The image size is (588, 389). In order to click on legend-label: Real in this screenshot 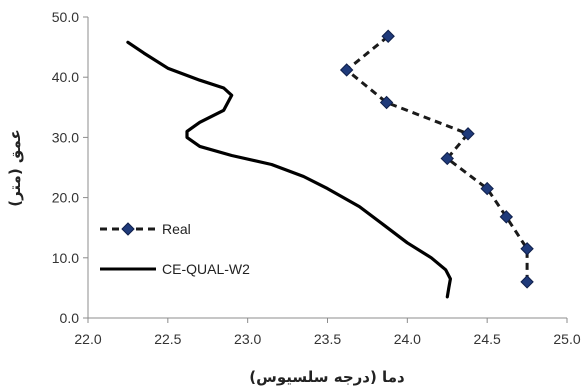, I will do `click(176, 229)`.